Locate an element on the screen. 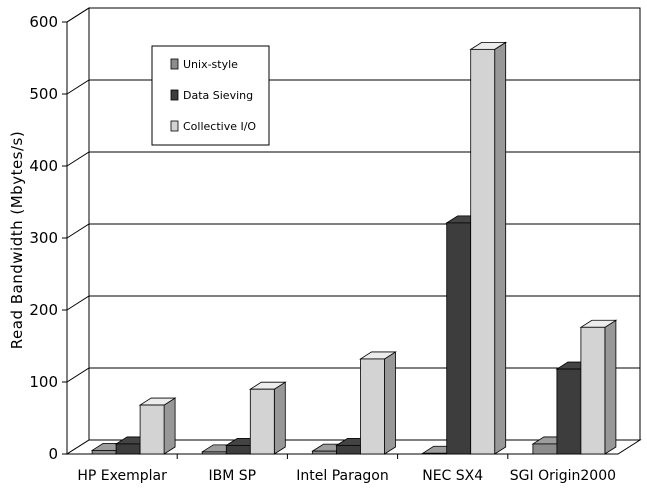  legend: Unix-style Data Sieving Collective I/O is located at coordinates (210, 95).